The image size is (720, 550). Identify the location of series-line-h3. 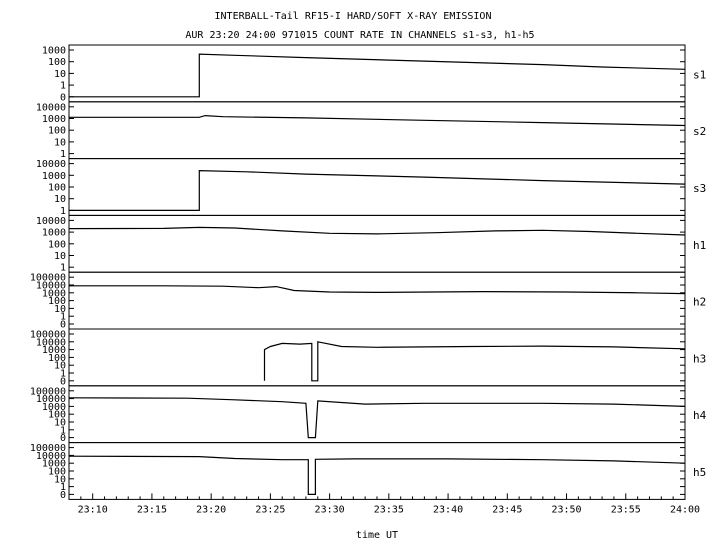
(474, 361).